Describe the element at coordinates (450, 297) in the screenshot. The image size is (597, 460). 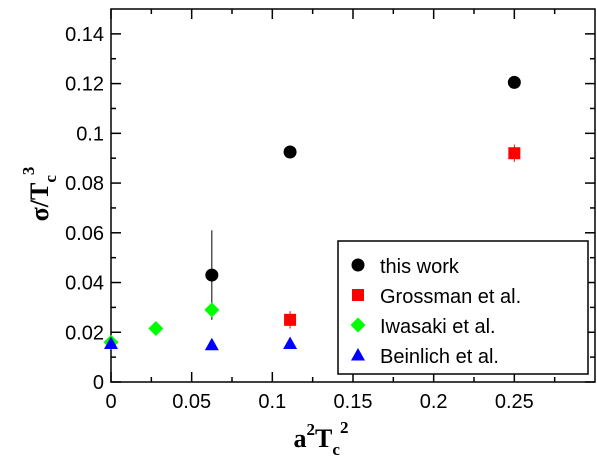
I see `legend-label: Grossman et al.` at that location.